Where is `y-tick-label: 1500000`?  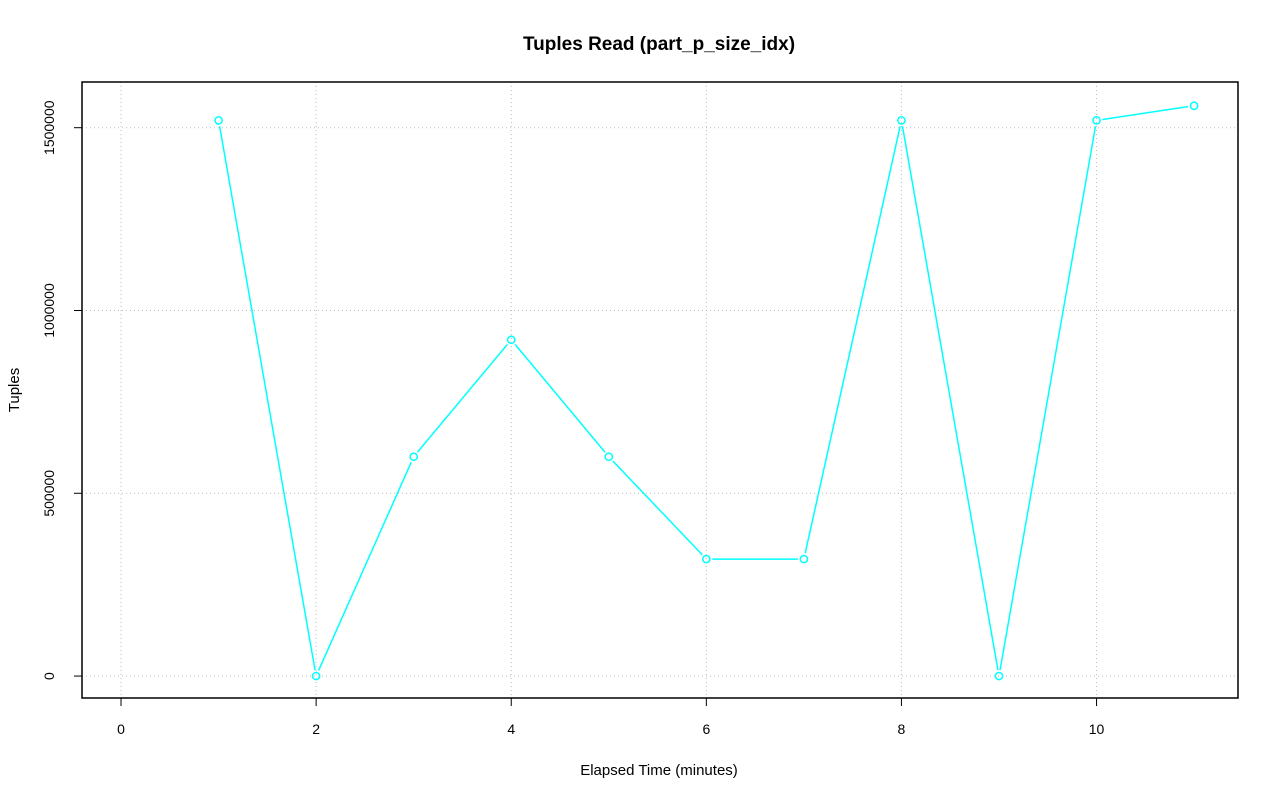
y-tick-label: 1500000 is located at coordinates (49, 127).